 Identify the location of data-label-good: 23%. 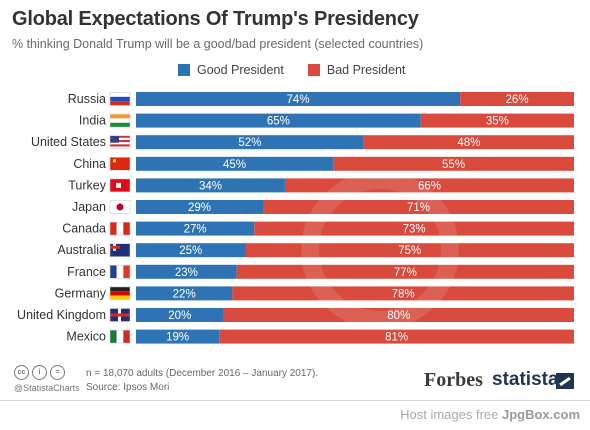
(186, 273).